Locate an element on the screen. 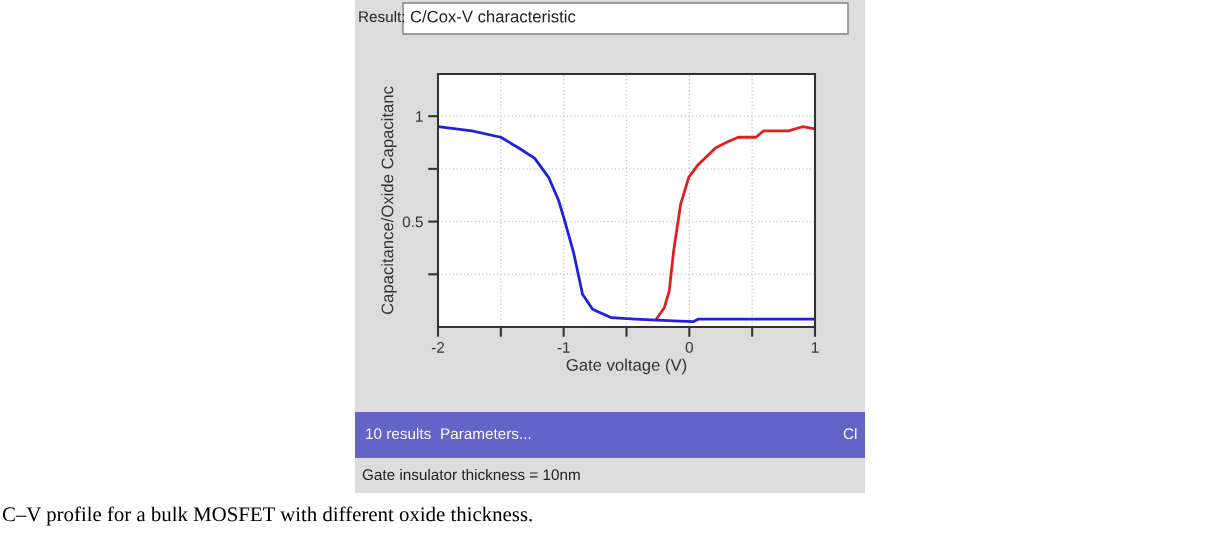  x-tick-label: -1 is located at coordinates (563, 347).